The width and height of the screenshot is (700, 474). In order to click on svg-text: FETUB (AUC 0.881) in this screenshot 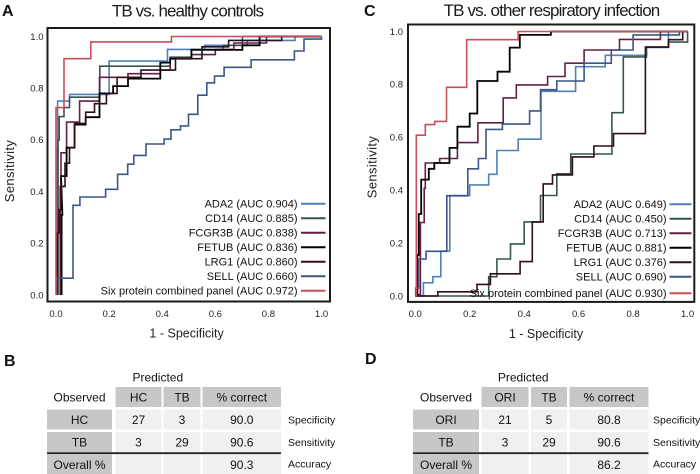, I will do `click(616, 249)`.